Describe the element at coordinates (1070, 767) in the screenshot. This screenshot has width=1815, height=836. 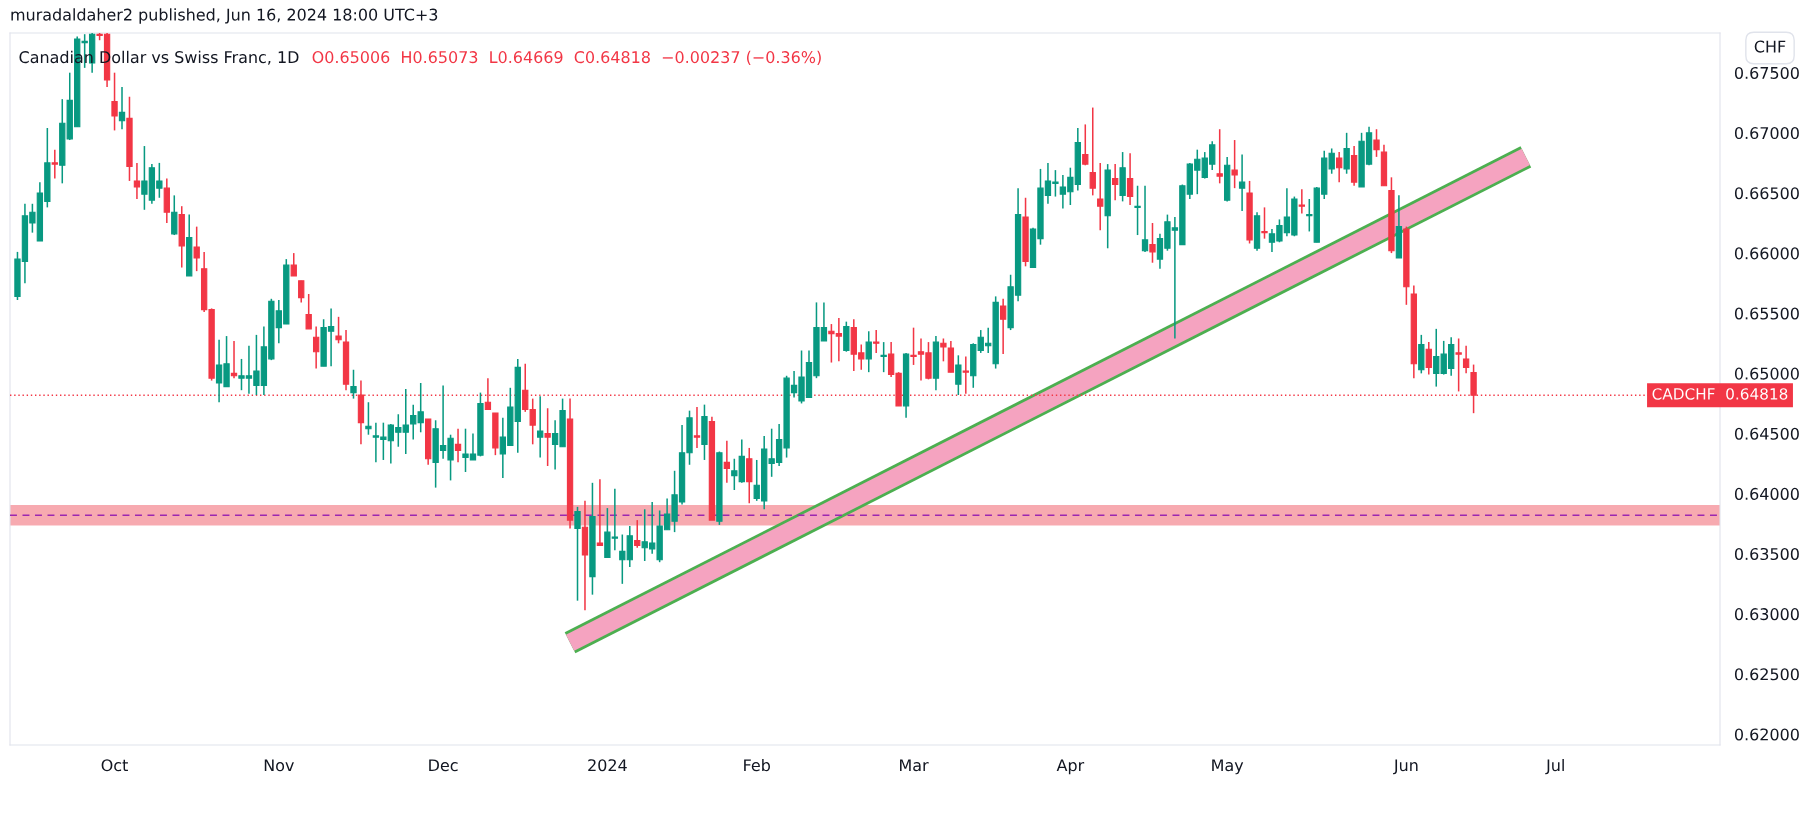
I see `x-tick-label: Apr` at that location.